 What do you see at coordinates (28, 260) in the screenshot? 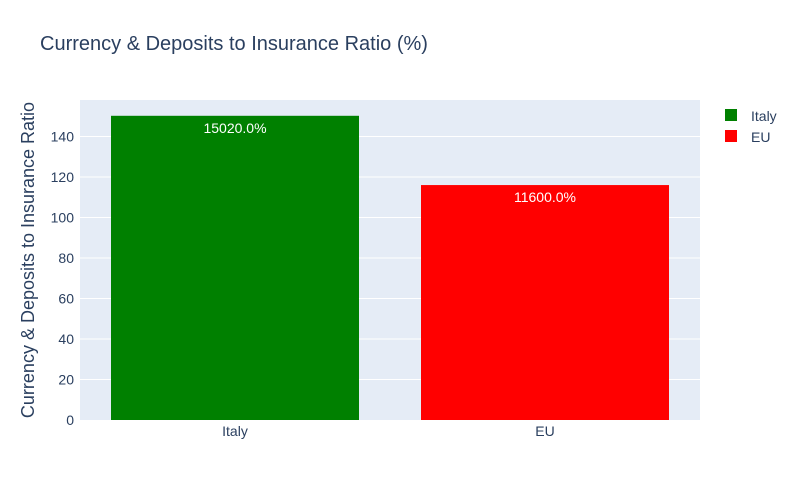
I see `y-axis-title: Currency & Deposits to Insurance Ratio` at bounding box center [28, 260].